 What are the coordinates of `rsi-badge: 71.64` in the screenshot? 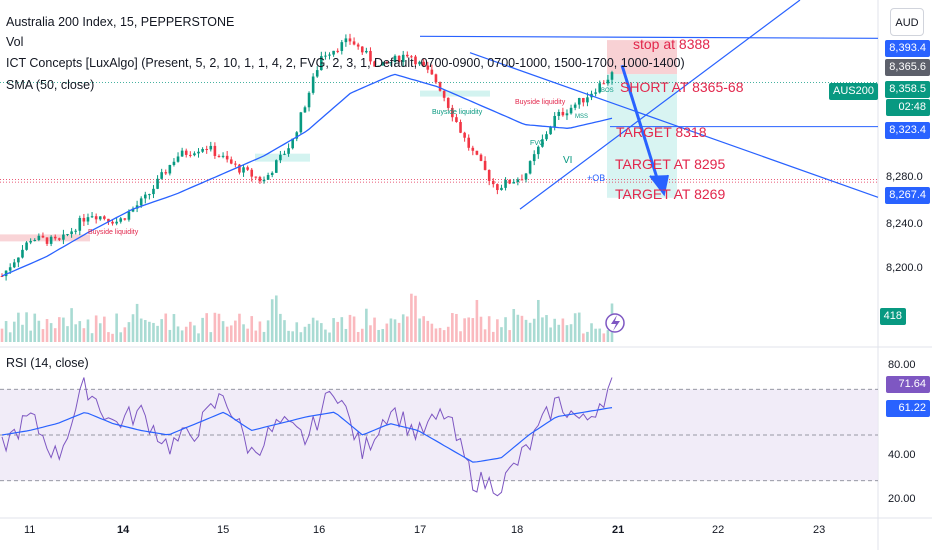 It's located at (908, 384).